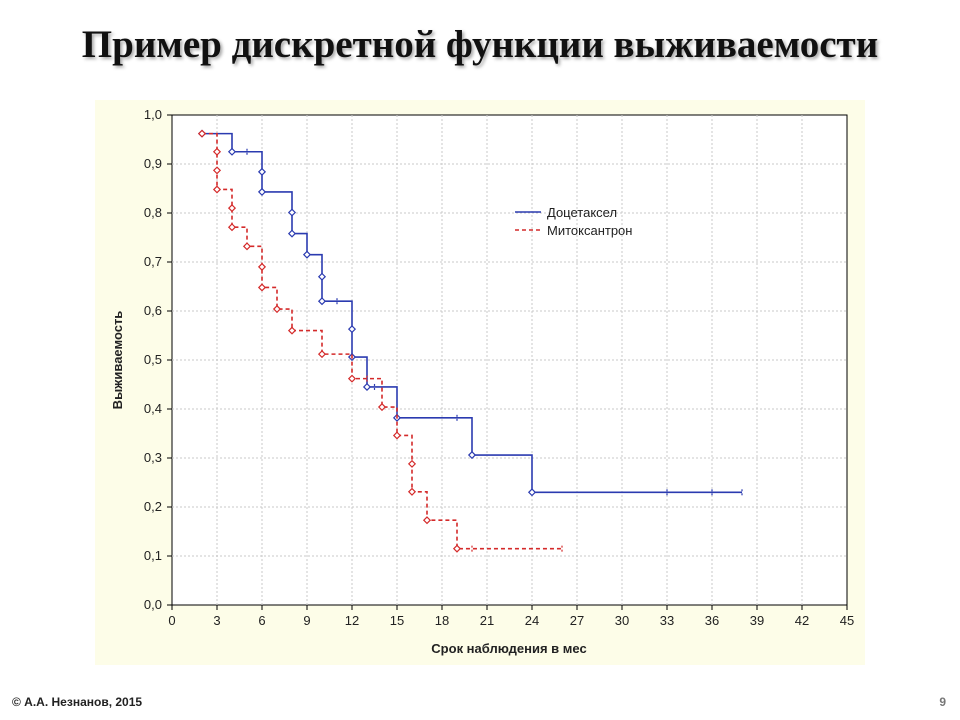  What do you see at coordinates (153, 261) in the screenshot?
I see `y-tick-label: 0,7` at bounding box center [153, 261].